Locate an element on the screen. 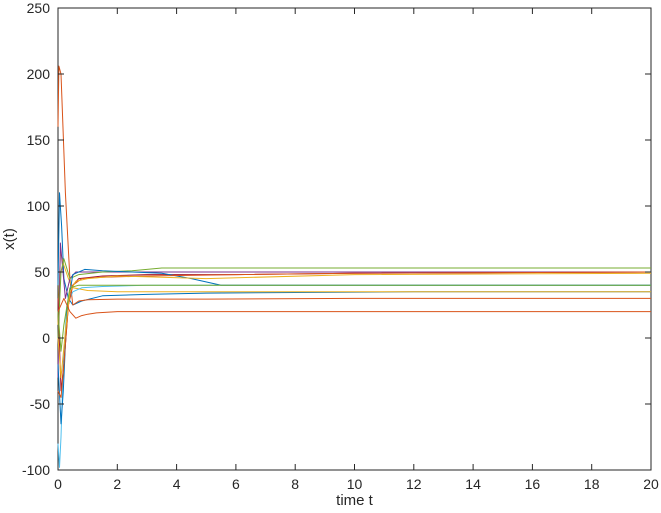  x-tick-label: 10 is located at coordinates (355, 484).